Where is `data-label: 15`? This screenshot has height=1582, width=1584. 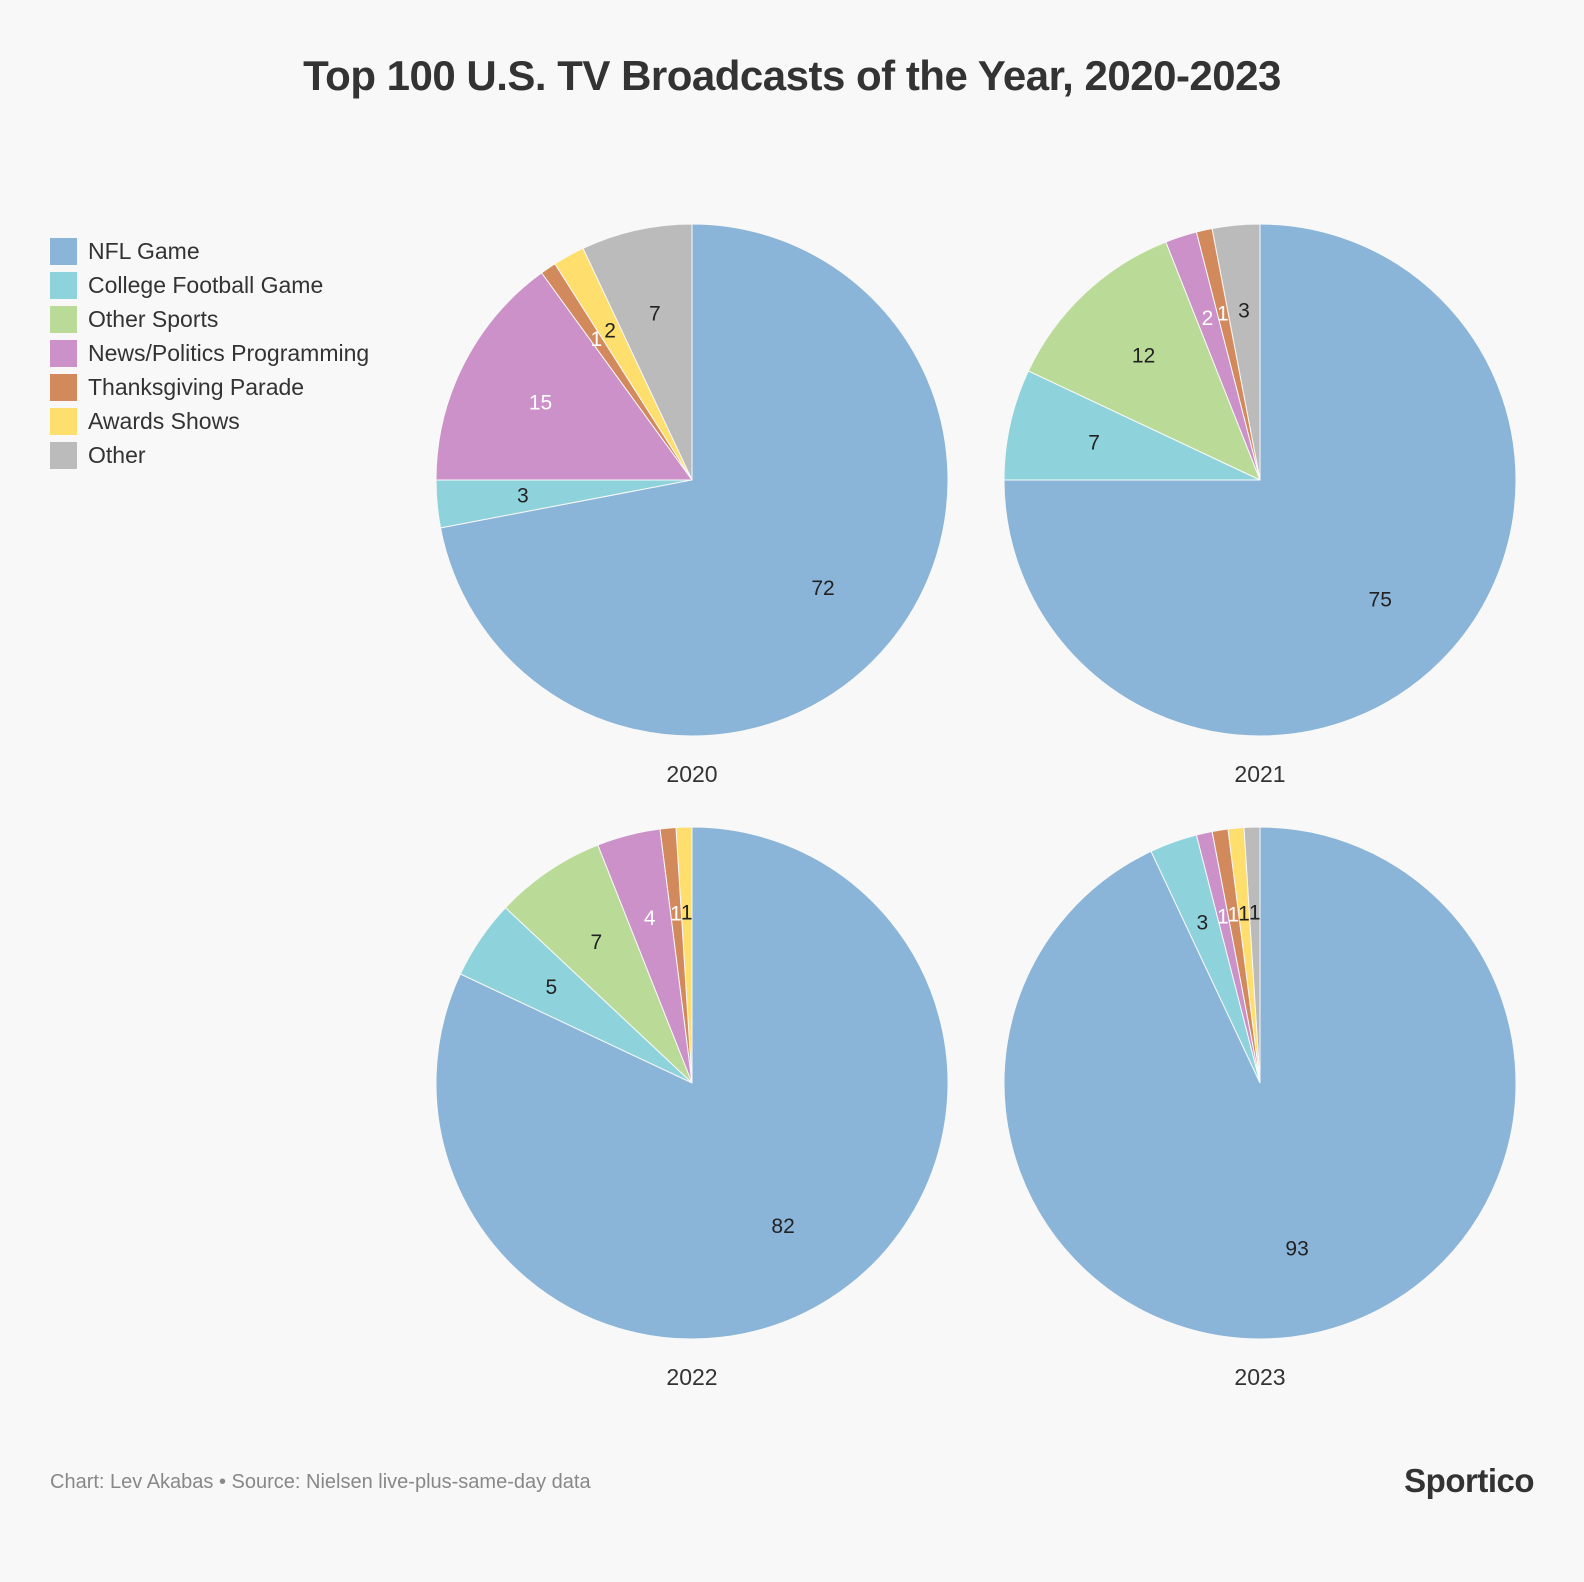
data-label: 15 is located at coordinates (540, 402).